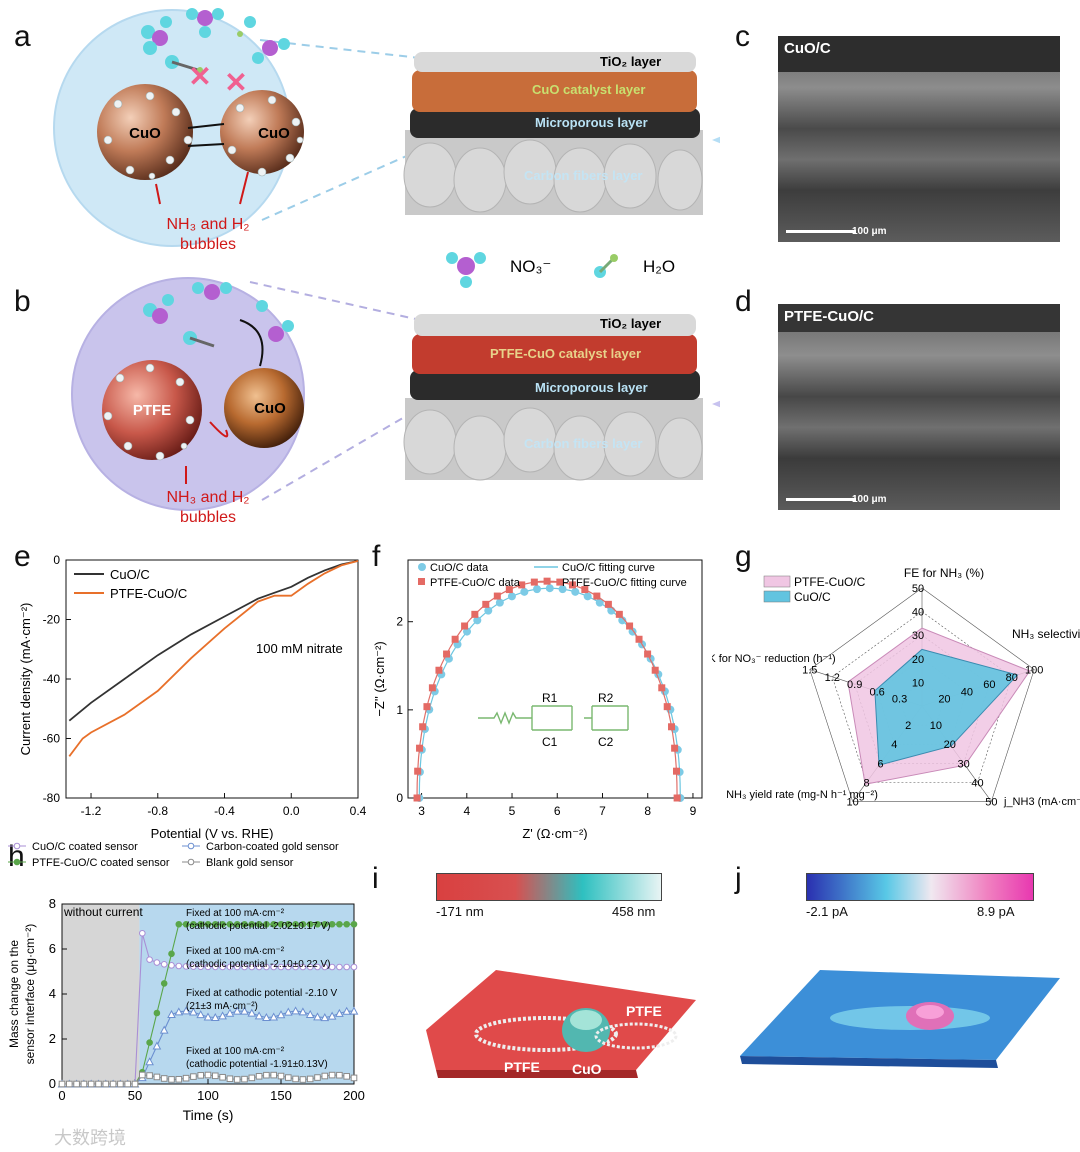 This screenshot has height=1152, width=1080. I want to click on radar-tick-4: 1.2, so click(832, 678).